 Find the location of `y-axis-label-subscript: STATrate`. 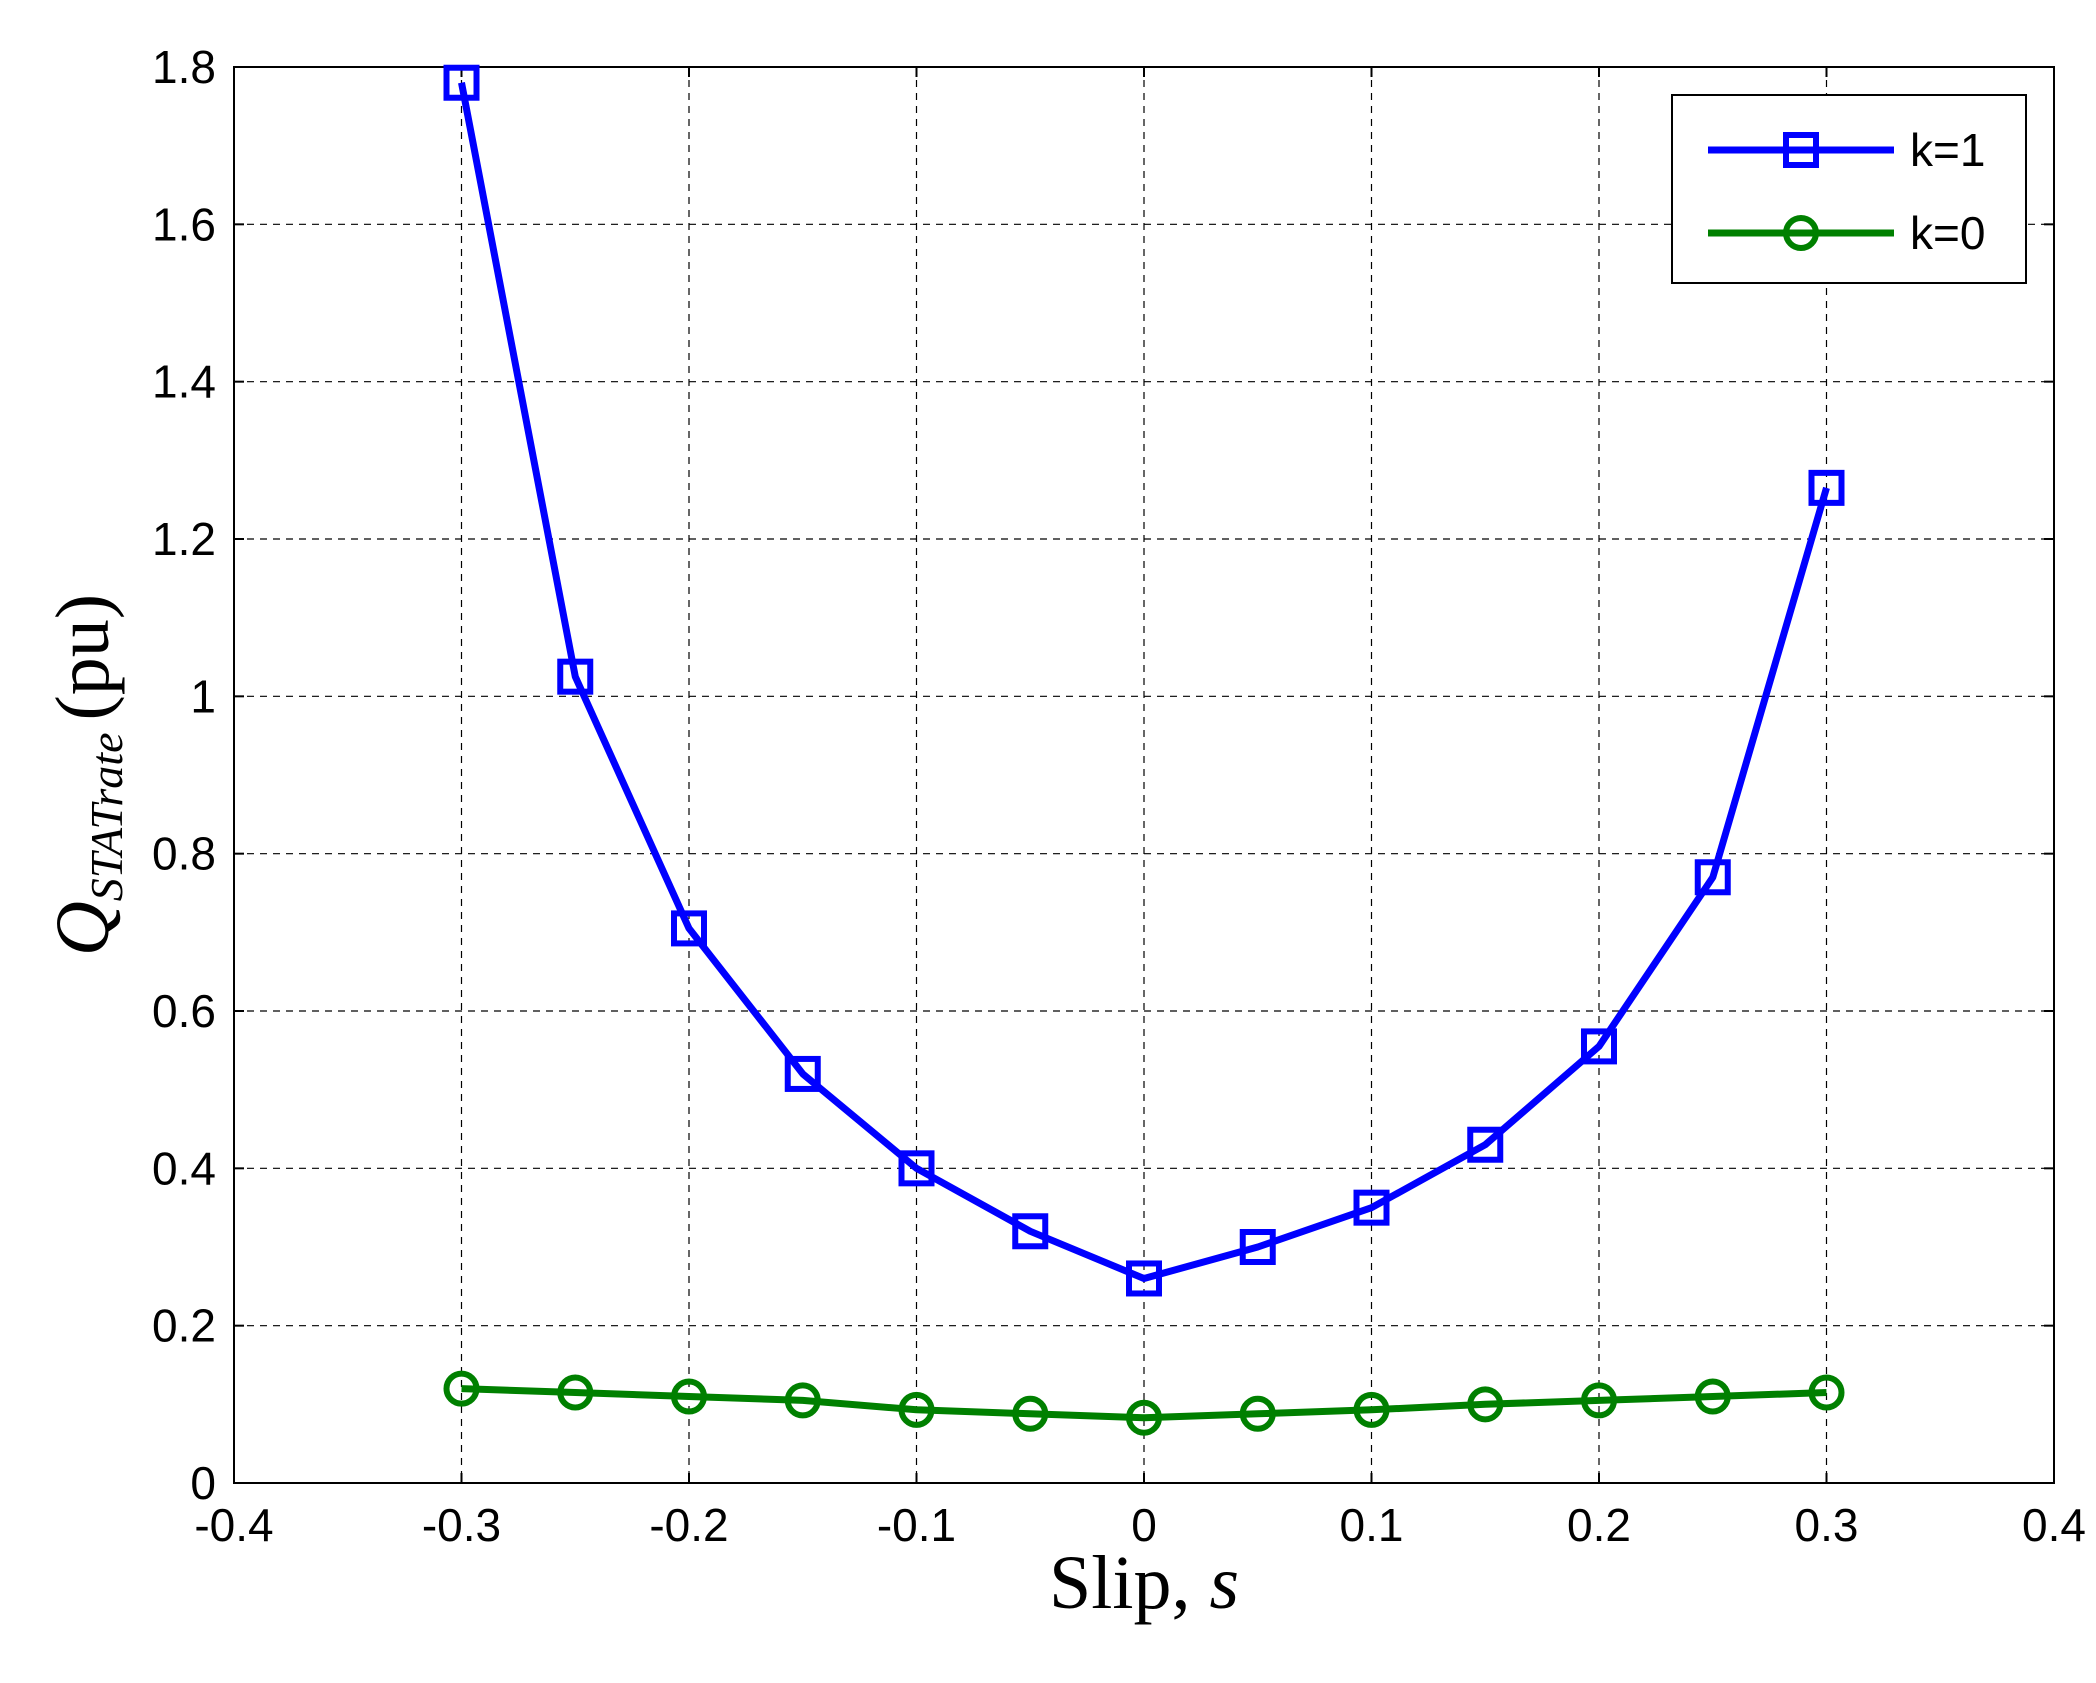

y-axis-label-subscript: STATrate is located at coordinates (106, 817).